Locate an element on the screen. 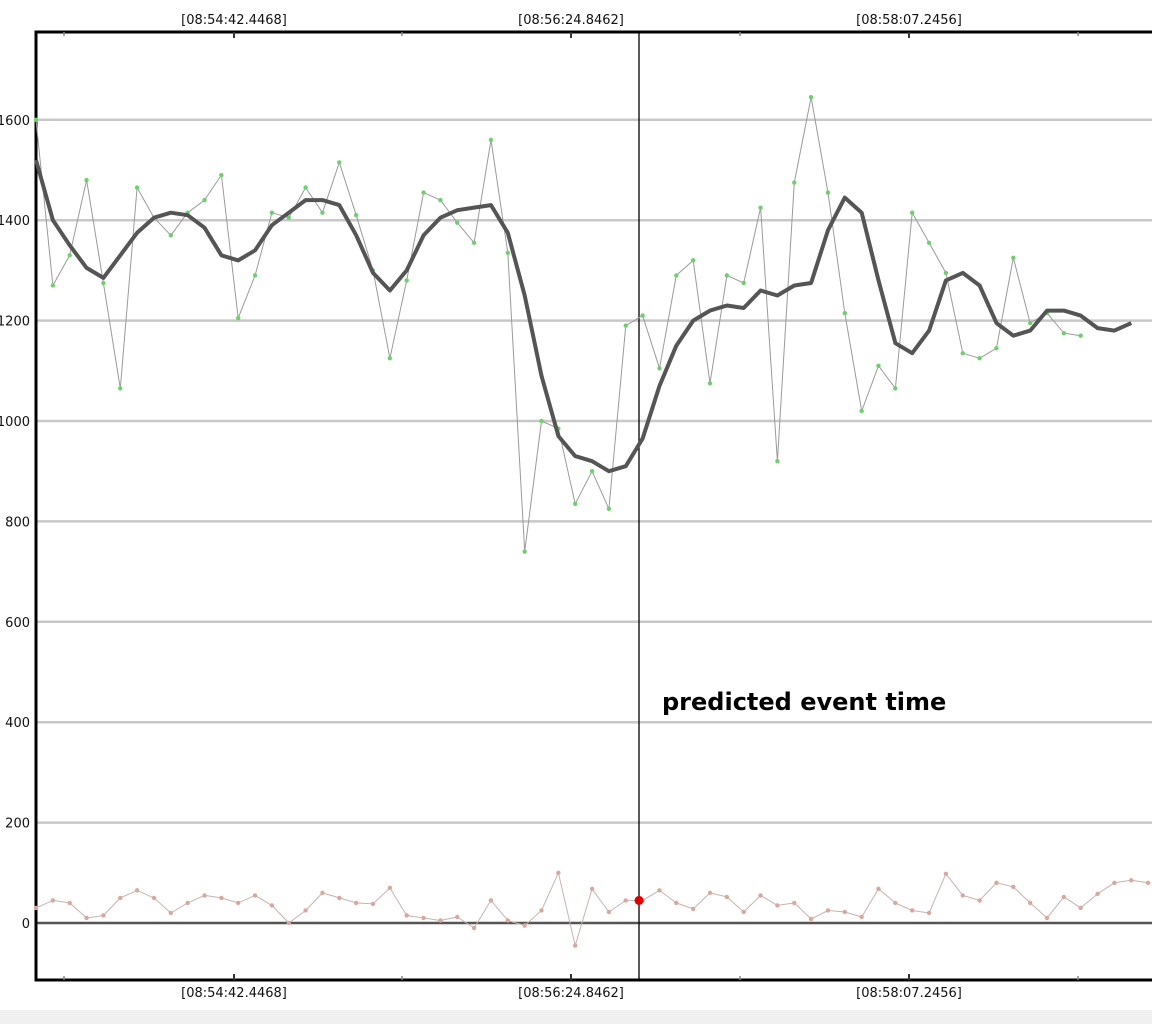 This screenshot has width=1152, height=1024. y-tick-label: 600 is located at coordinates (17, 623).